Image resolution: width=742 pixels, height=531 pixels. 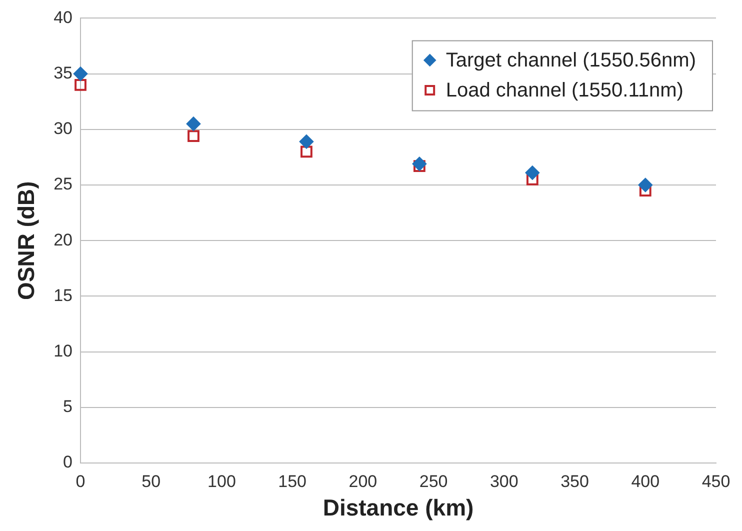 What do you see at coordinates (504, 481) in the screenshot?
I see `x-tick-label: 300` at bounding box center [504, 481].